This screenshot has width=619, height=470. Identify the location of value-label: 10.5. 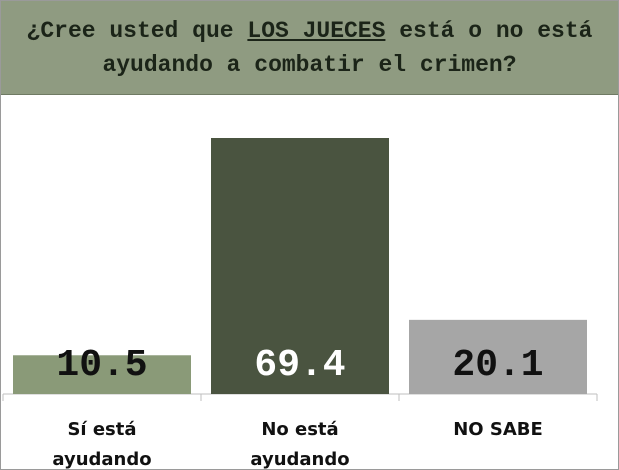
(101, 365).